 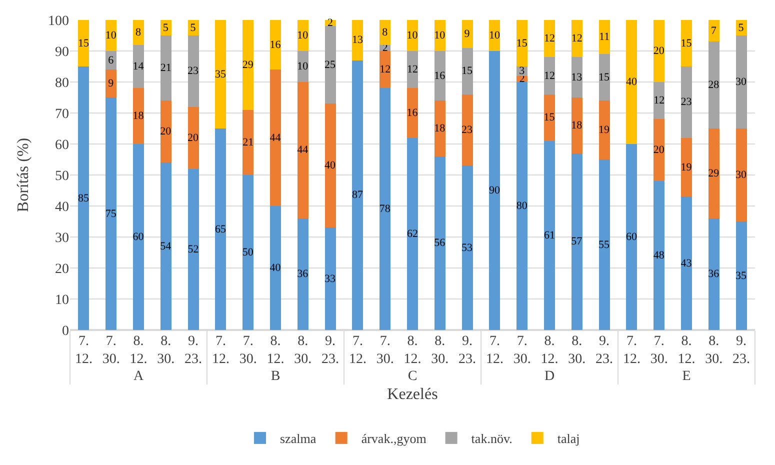 I want to click on data-label: 40, so click(x=276, y=268).